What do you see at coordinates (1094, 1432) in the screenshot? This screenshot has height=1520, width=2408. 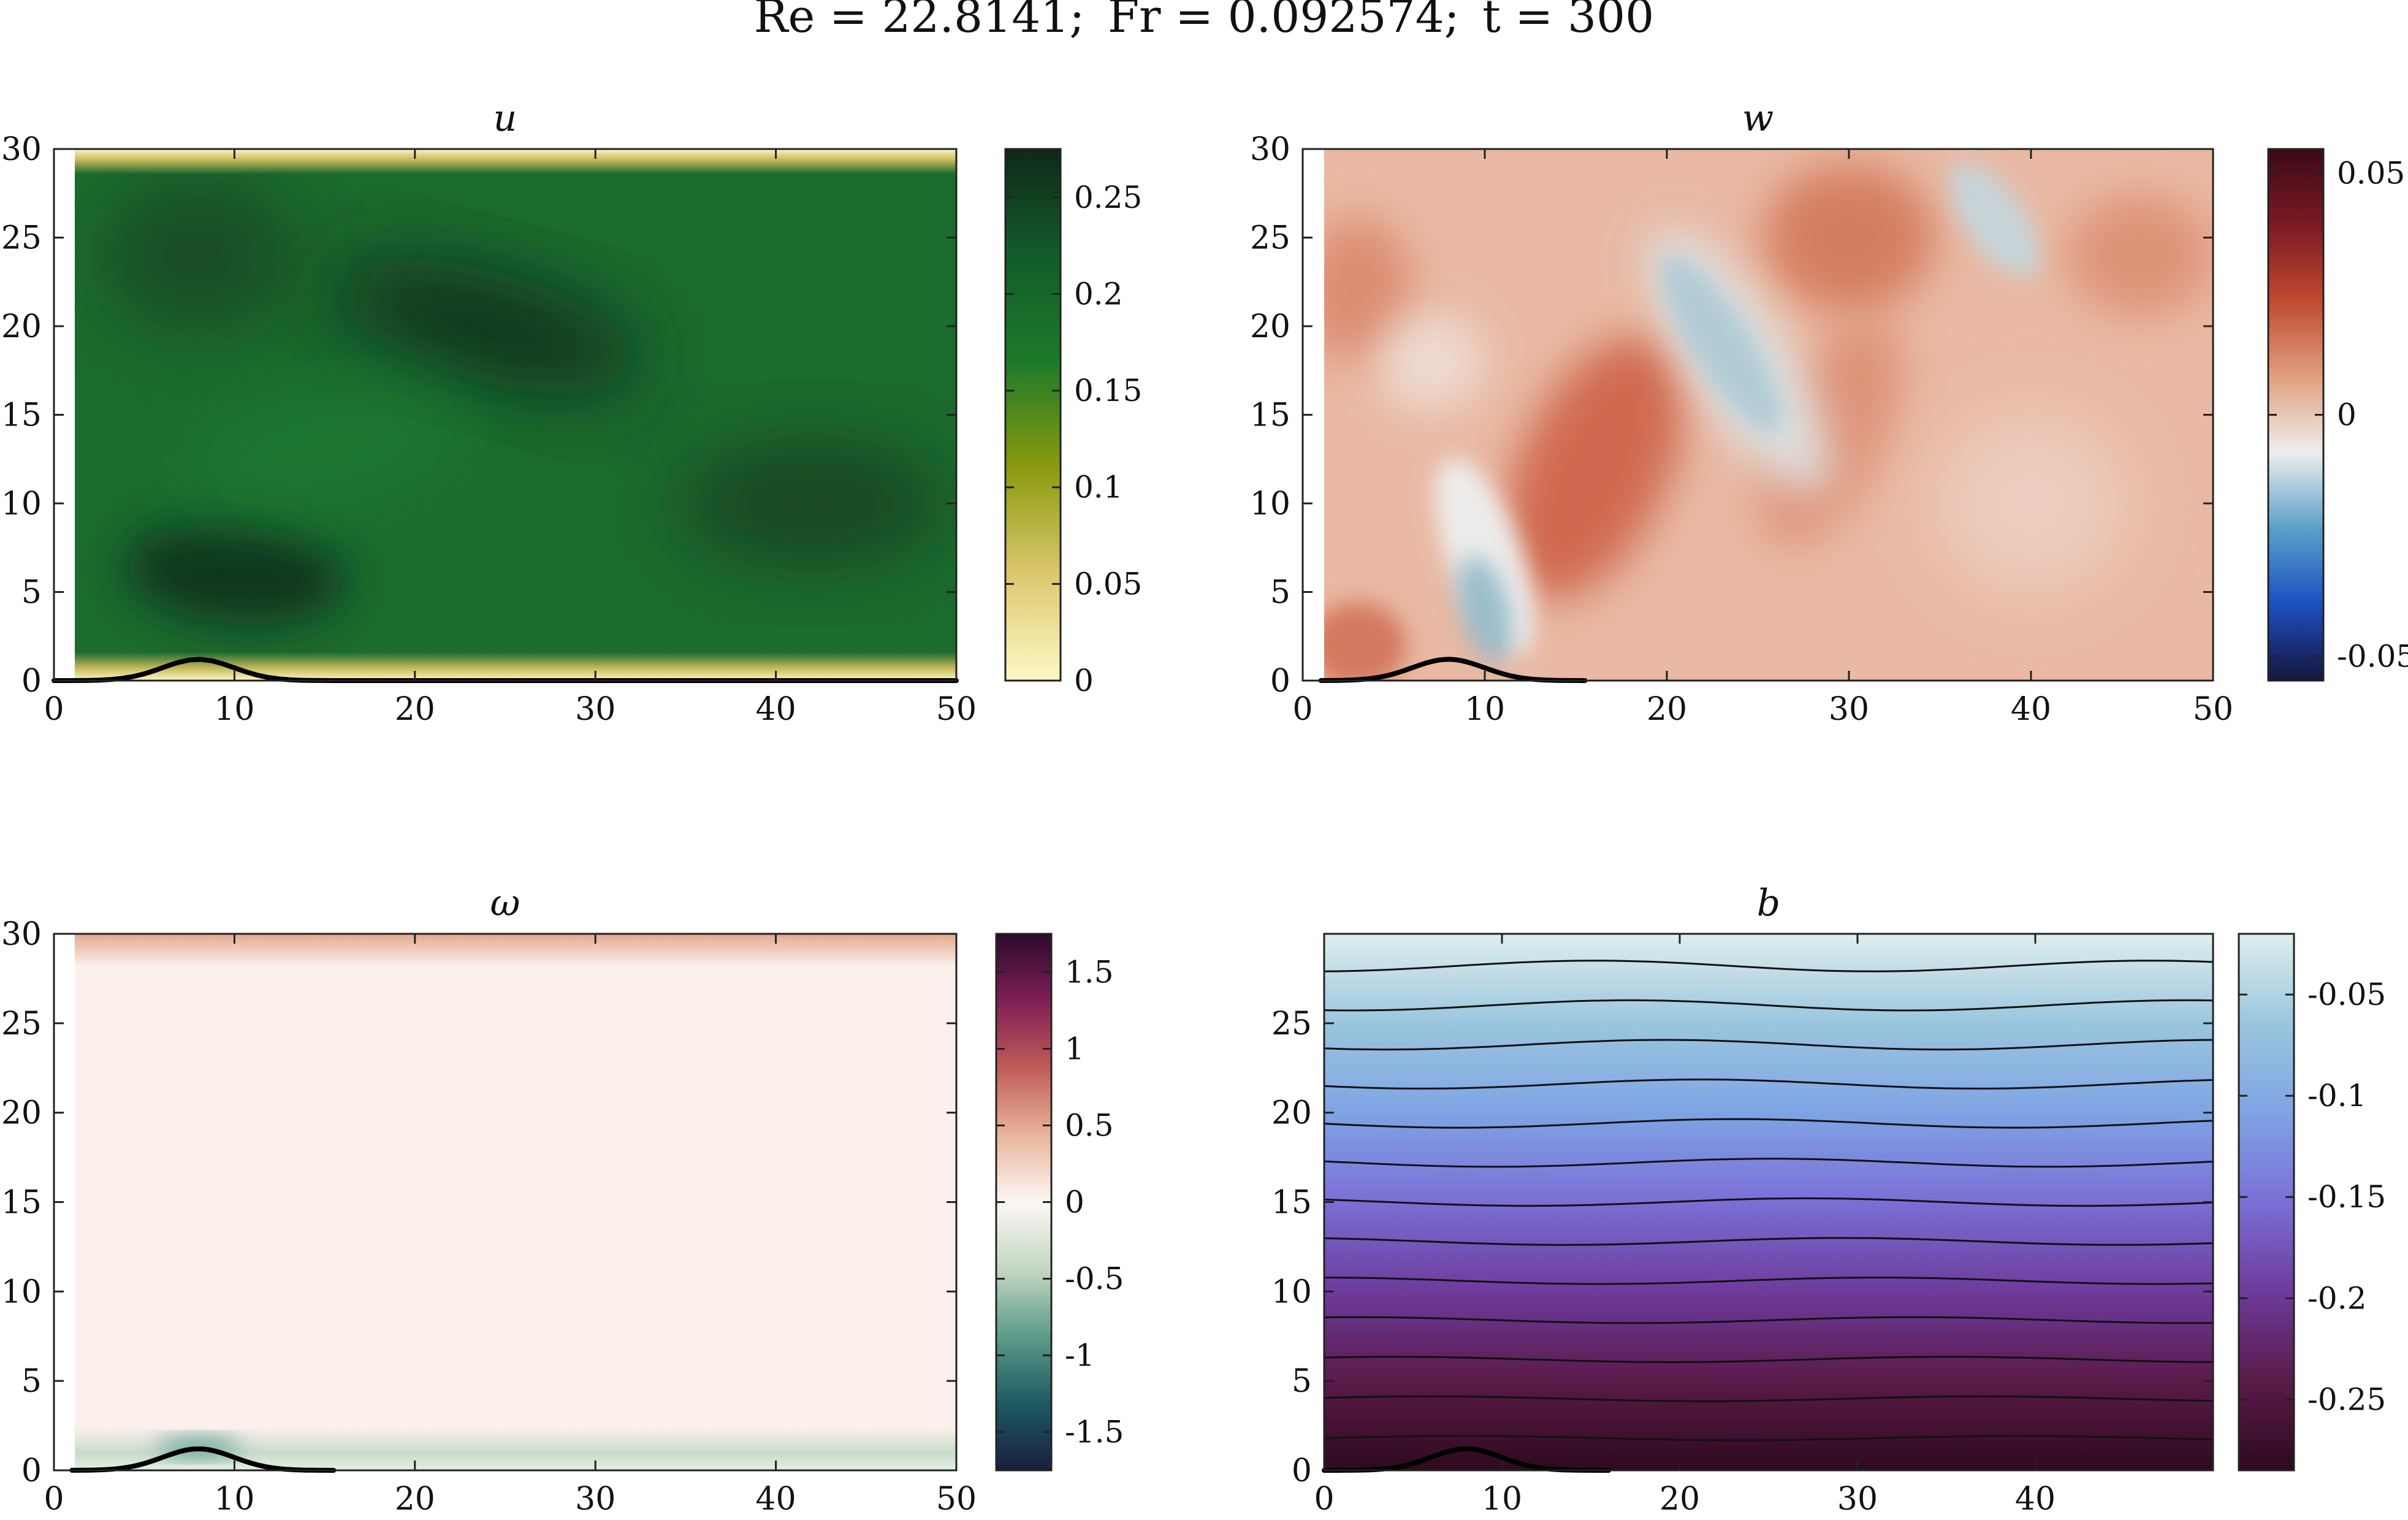 I see `colorbar-tick-label: -1.5` at bounding box center [1094, 1432].